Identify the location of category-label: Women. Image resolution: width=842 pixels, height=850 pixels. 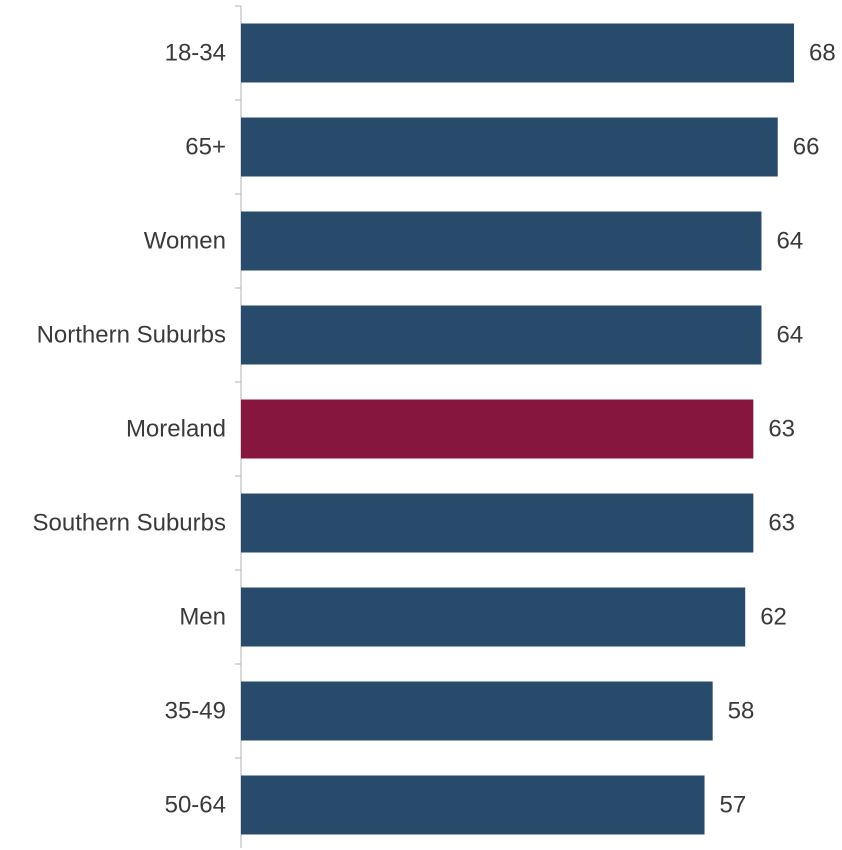
(185, 241).